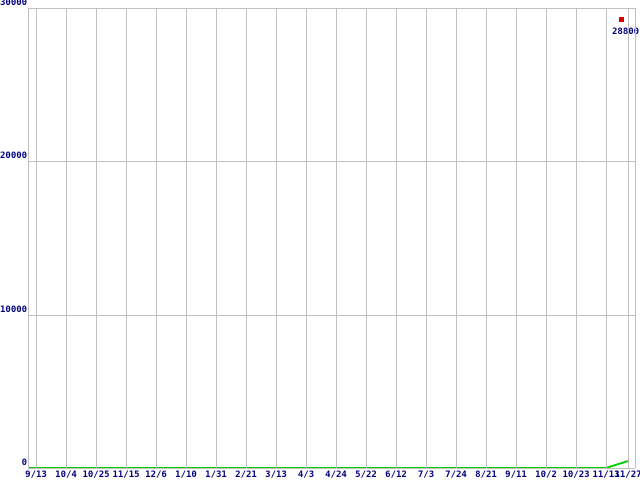  What do you see at coordinates (396, 475) in the screenshot?
I see `x-axis-tick-label: 6/12` at bounding box center [396, 475].